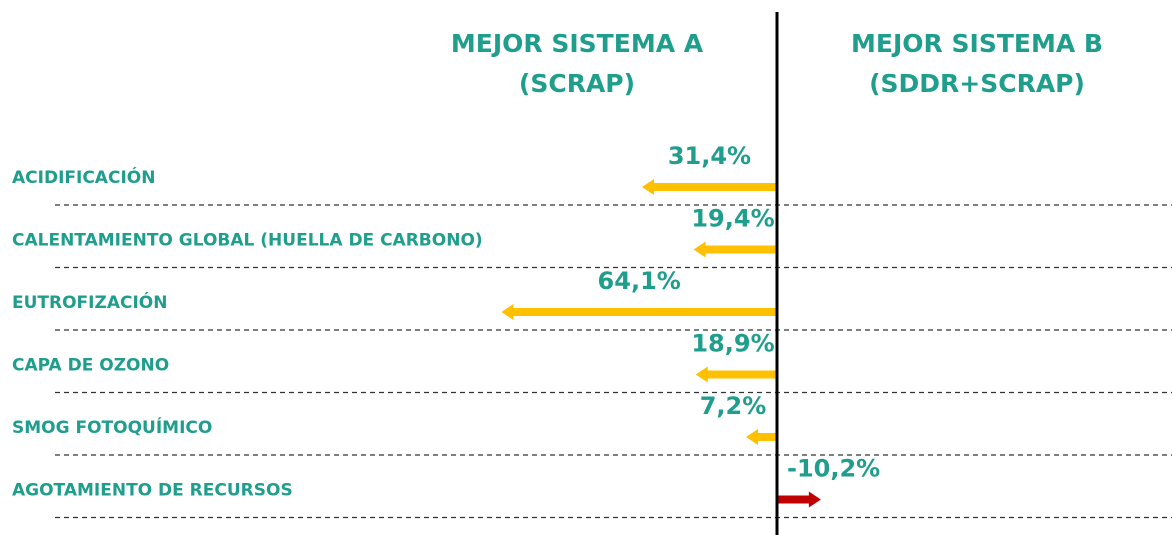 This screenshot has height=535, width=1172. What do you see at coordinates (639, 281) in the screenshot?
I see `value-label: 64,1%` at bounding box center [639, 281].